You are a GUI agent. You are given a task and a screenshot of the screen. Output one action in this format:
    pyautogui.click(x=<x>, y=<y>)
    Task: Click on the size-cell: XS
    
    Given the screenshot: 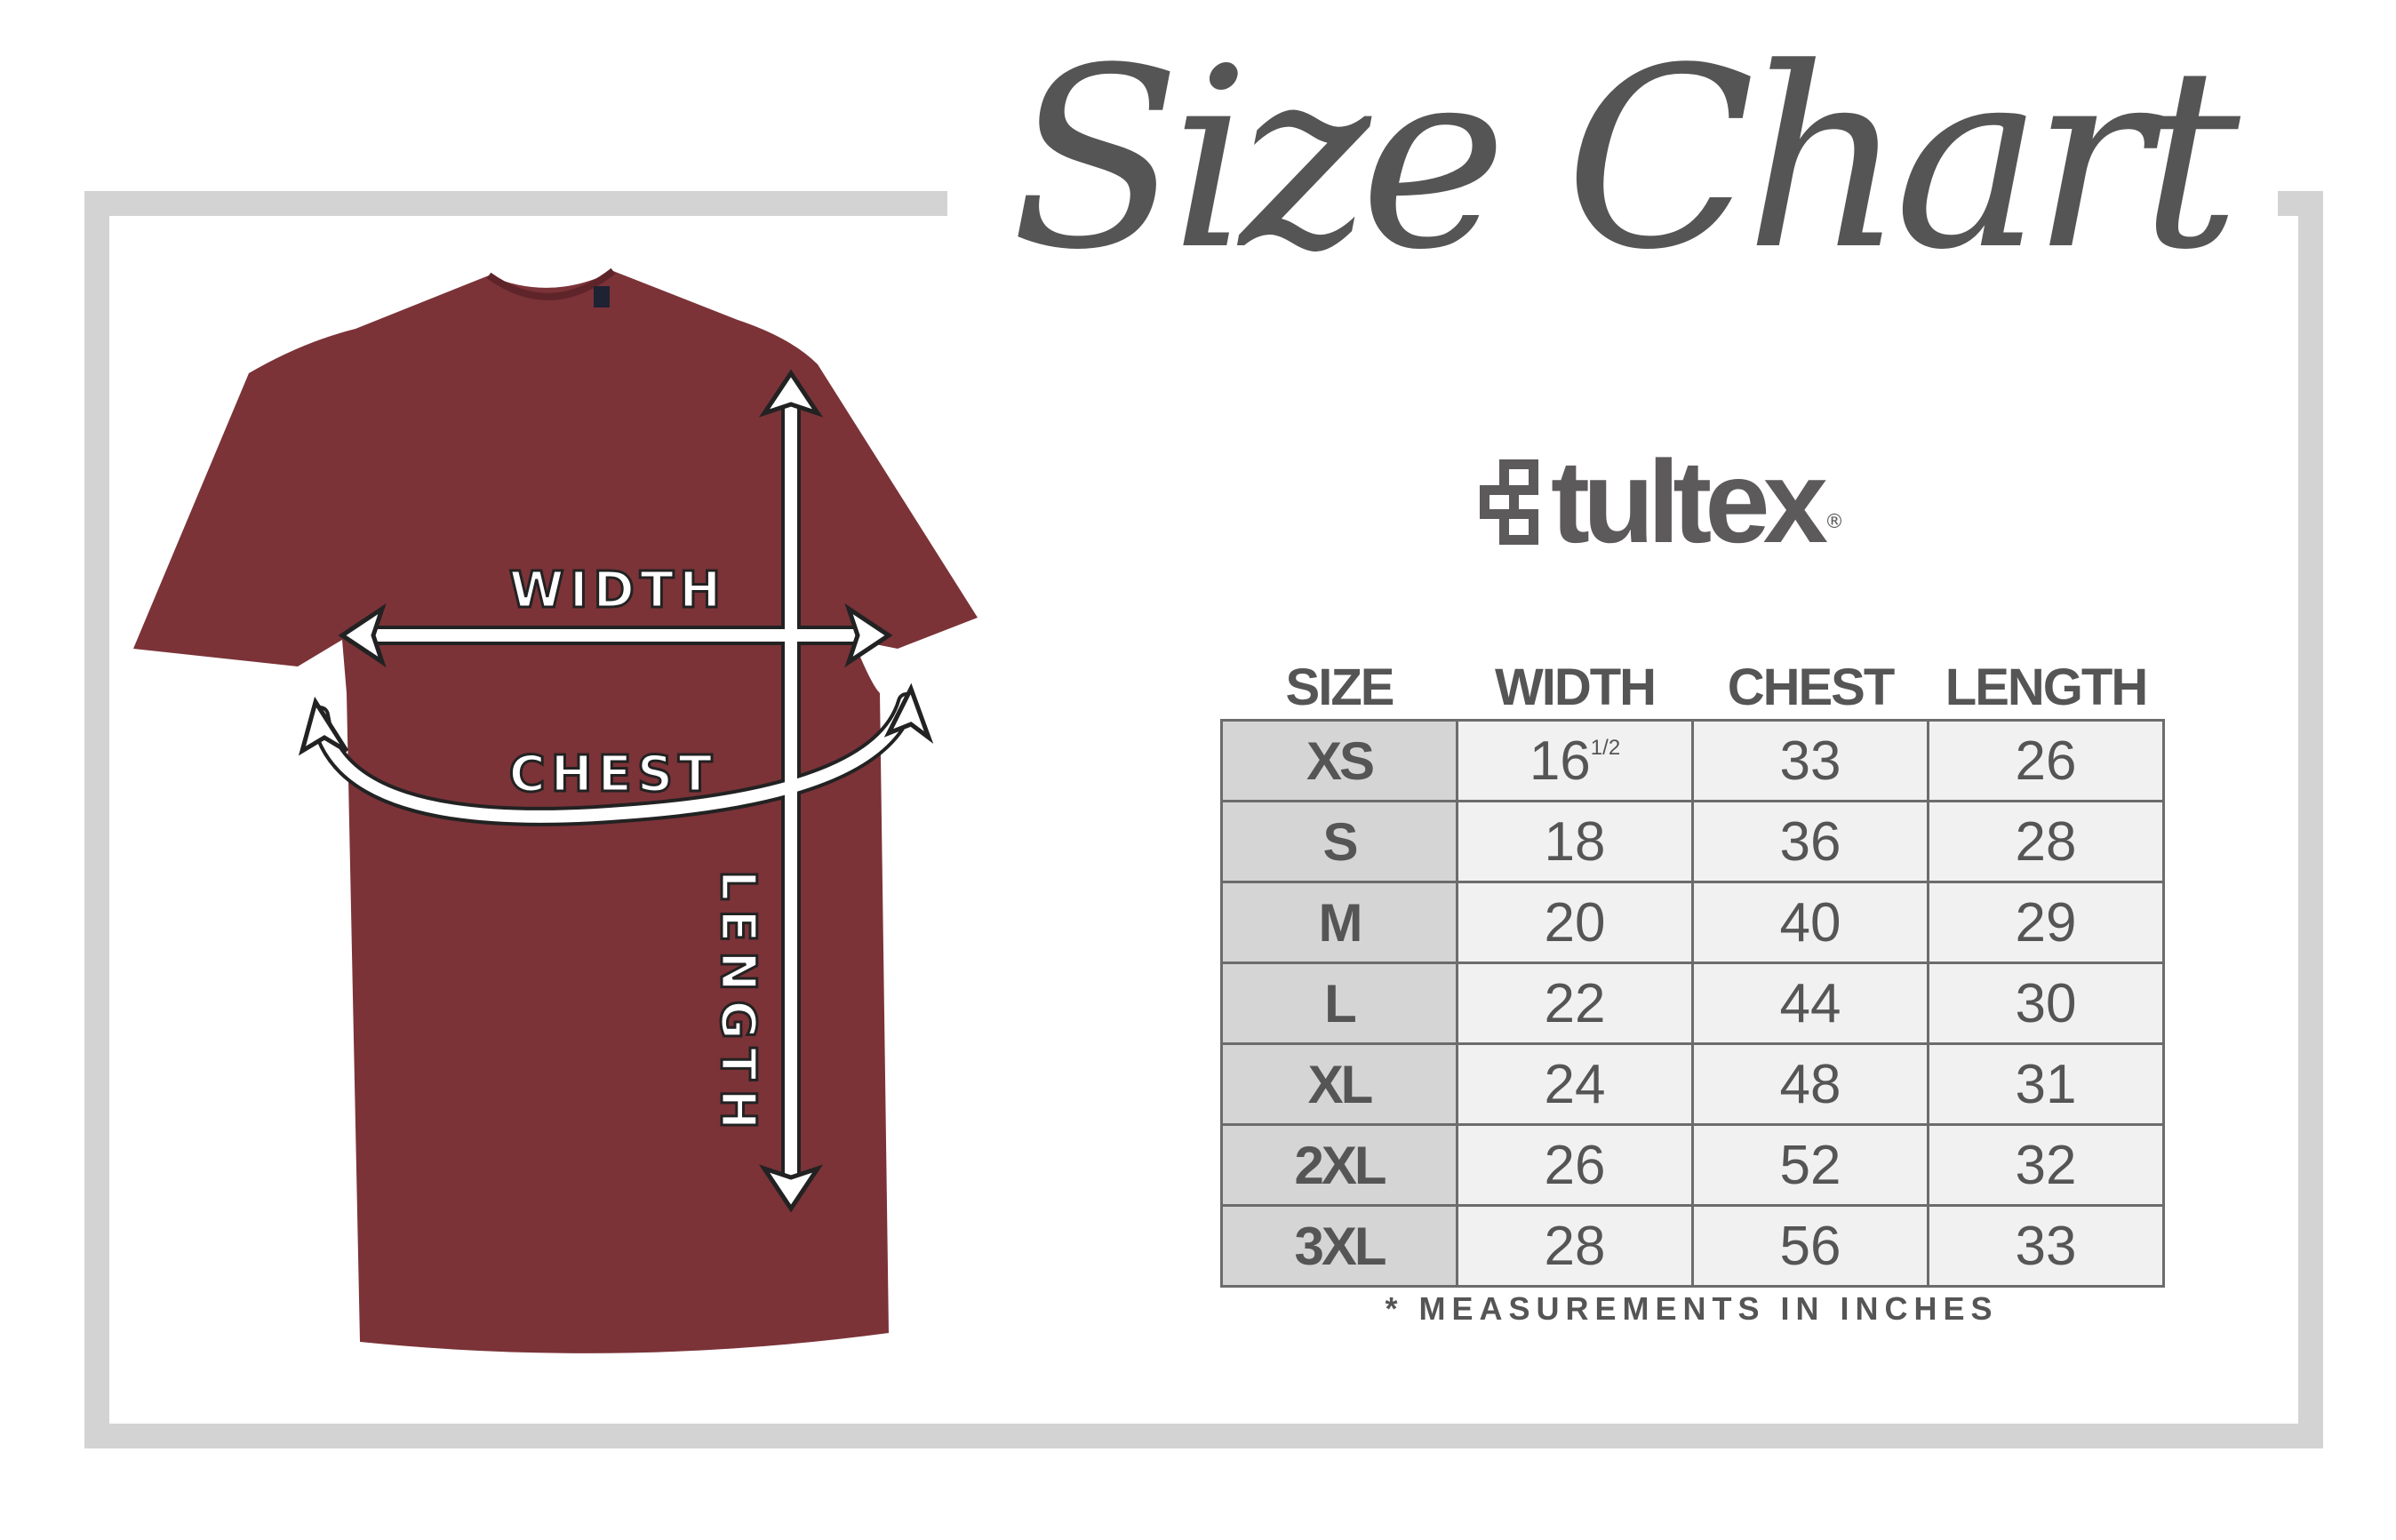 What is the action you would take?
    pyautogui.click(x=1339, y=760)
    